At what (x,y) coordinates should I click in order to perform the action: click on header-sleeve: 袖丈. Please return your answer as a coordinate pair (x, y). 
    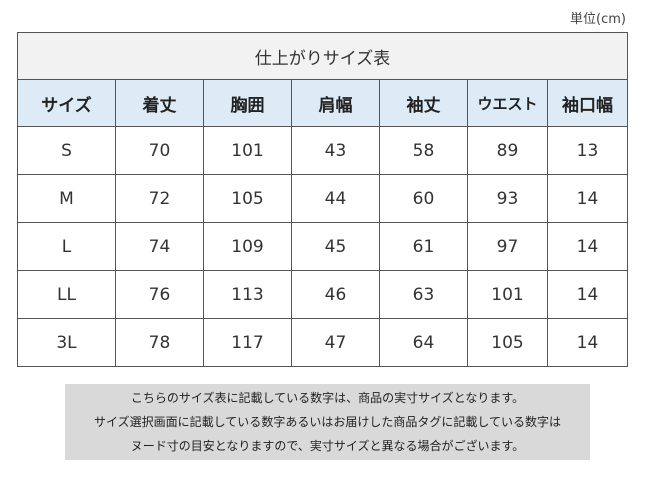
    Looking at the image, I should click on (423, 103).